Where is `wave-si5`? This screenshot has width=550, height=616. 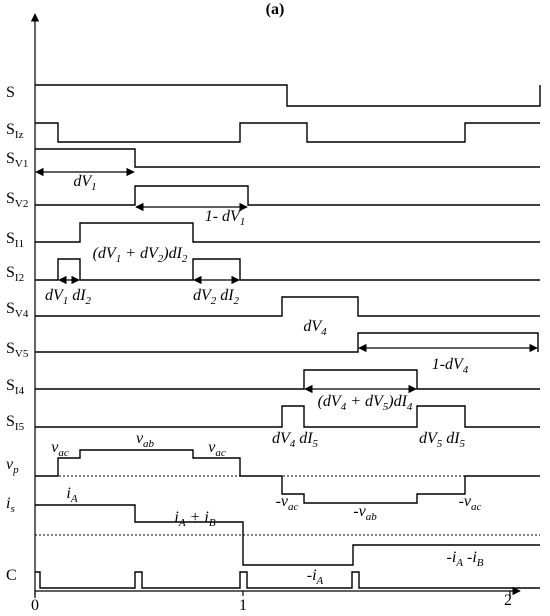
wave-si5 is located at coordinates (287, 416).